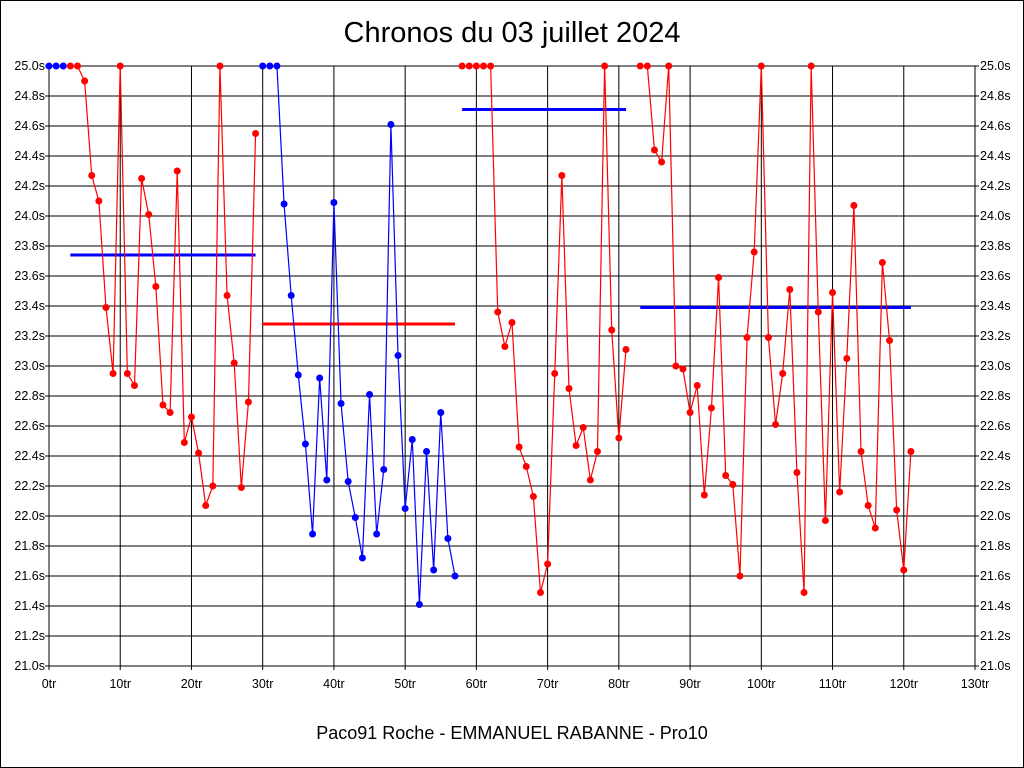 This screenshot has width=1024, height=768. Describe the element at coordinates (995, 96) in the screenshot. I see `y-tick-label-right: 24.8s` at that location.